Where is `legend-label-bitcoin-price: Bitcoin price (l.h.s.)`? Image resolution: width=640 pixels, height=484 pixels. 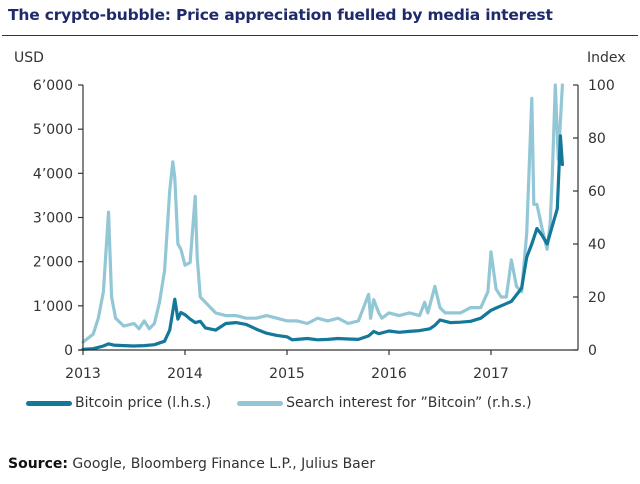 legend-label-bitcoin-price: Bitcoin price (l.h.s.) is located at coordinates (143, 403).